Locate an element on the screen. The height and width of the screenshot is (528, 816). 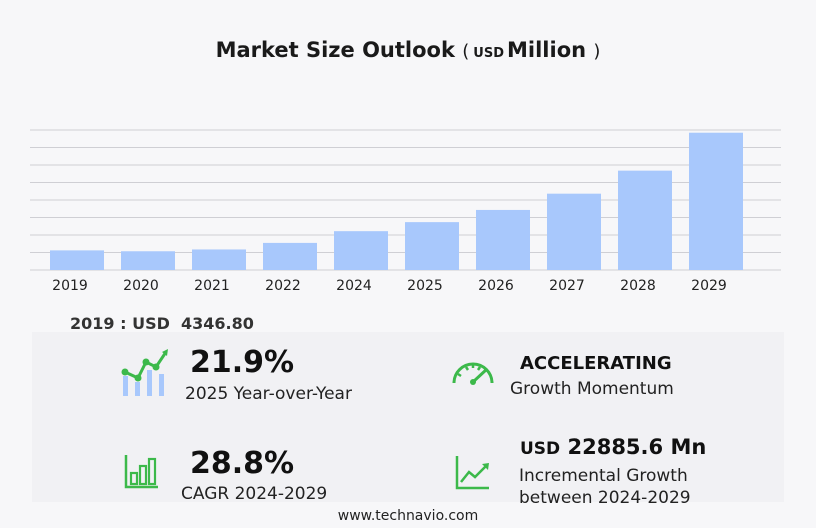
bar-2020 is located at coordinates (148, 260).